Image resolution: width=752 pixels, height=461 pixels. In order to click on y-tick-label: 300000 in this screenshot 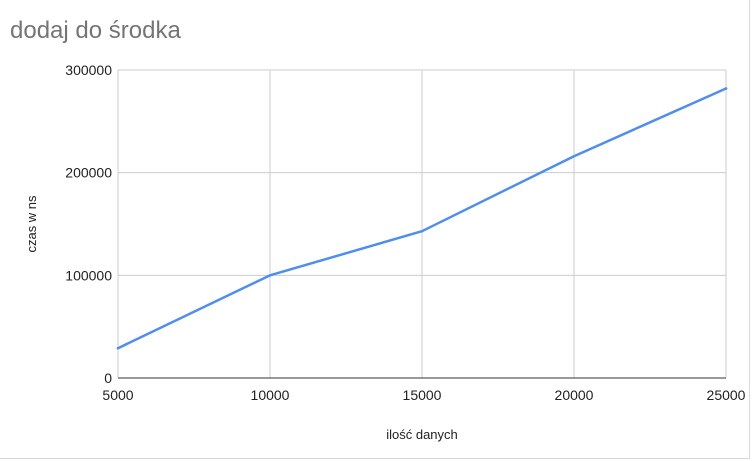, I will do `click(88, 70)`.